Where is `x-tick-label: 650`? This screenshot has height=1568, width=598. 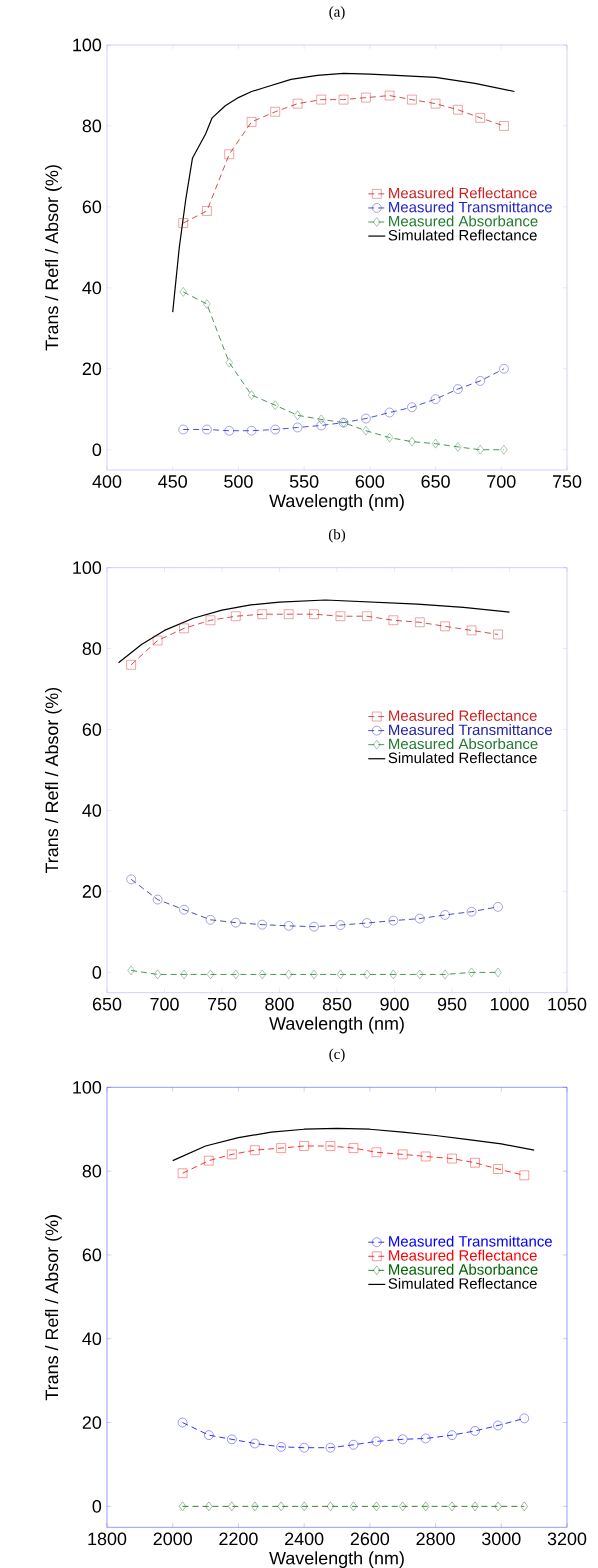
x-tick-label: 650 is located at coordinates (435, 481).